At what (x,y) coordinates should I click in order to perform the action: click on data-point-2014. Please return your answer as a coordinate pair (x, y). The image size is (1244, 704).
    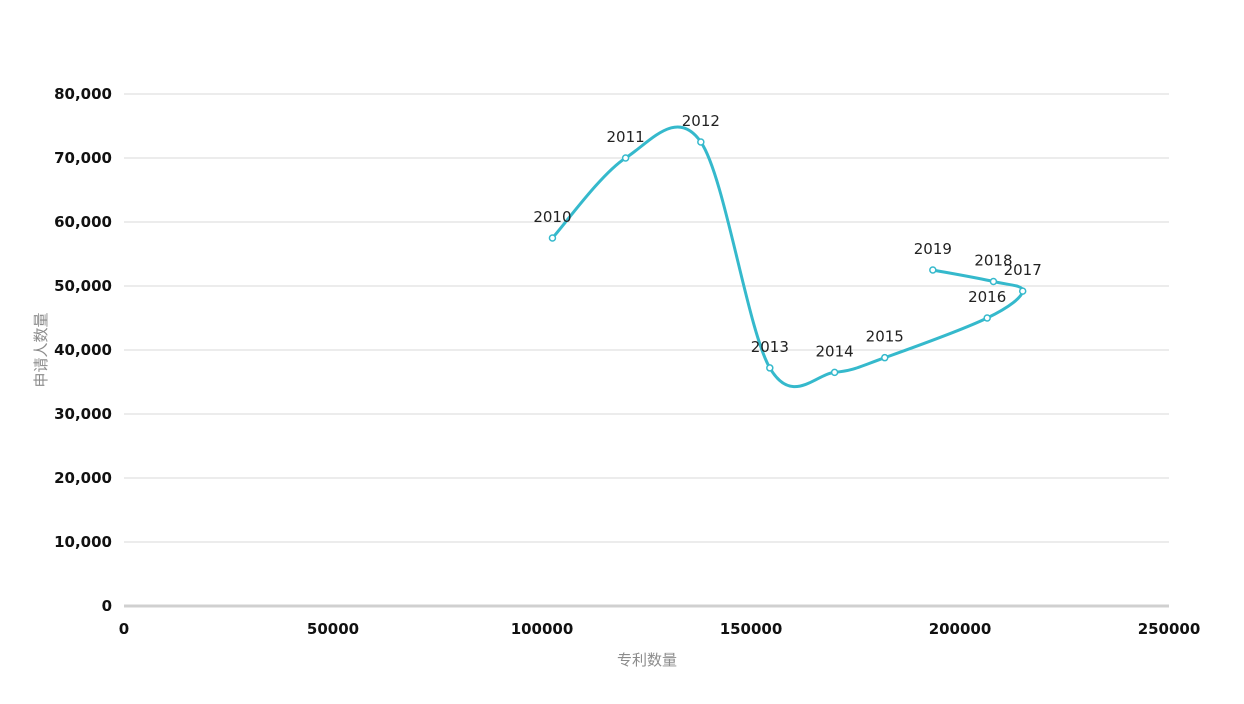
    Looking at the image, I should click on (835, 372).